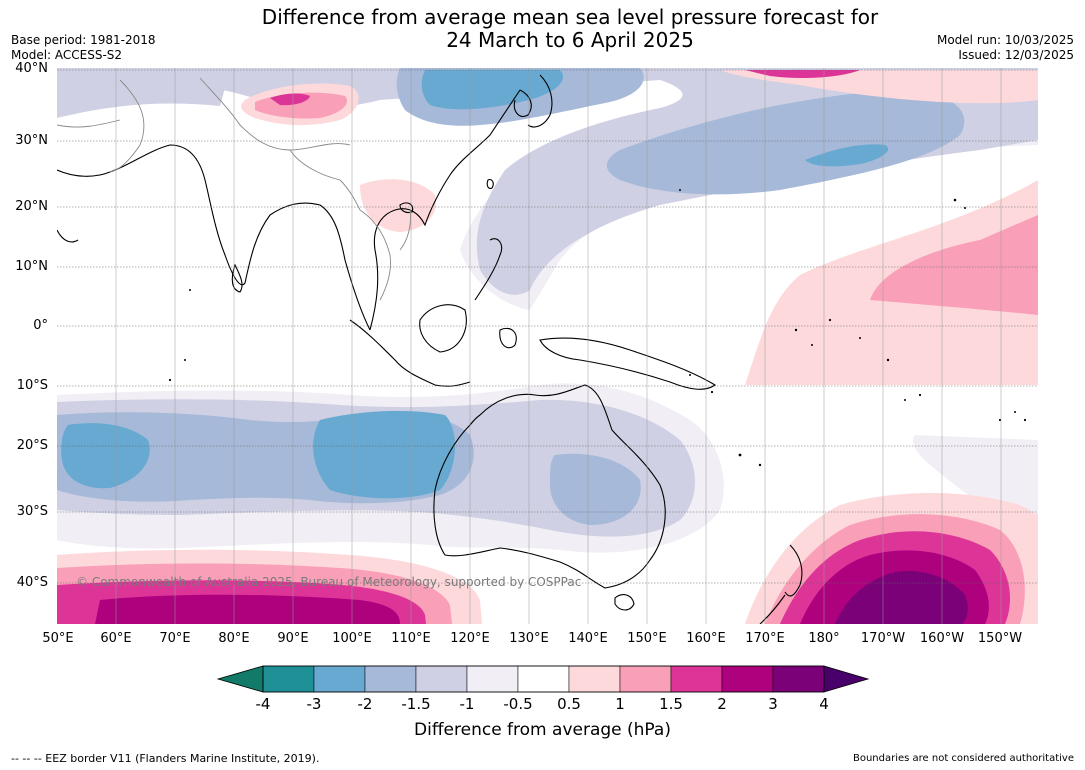 The image size is (1085, 770). I want to click on coast-japan, so click(540, 101).